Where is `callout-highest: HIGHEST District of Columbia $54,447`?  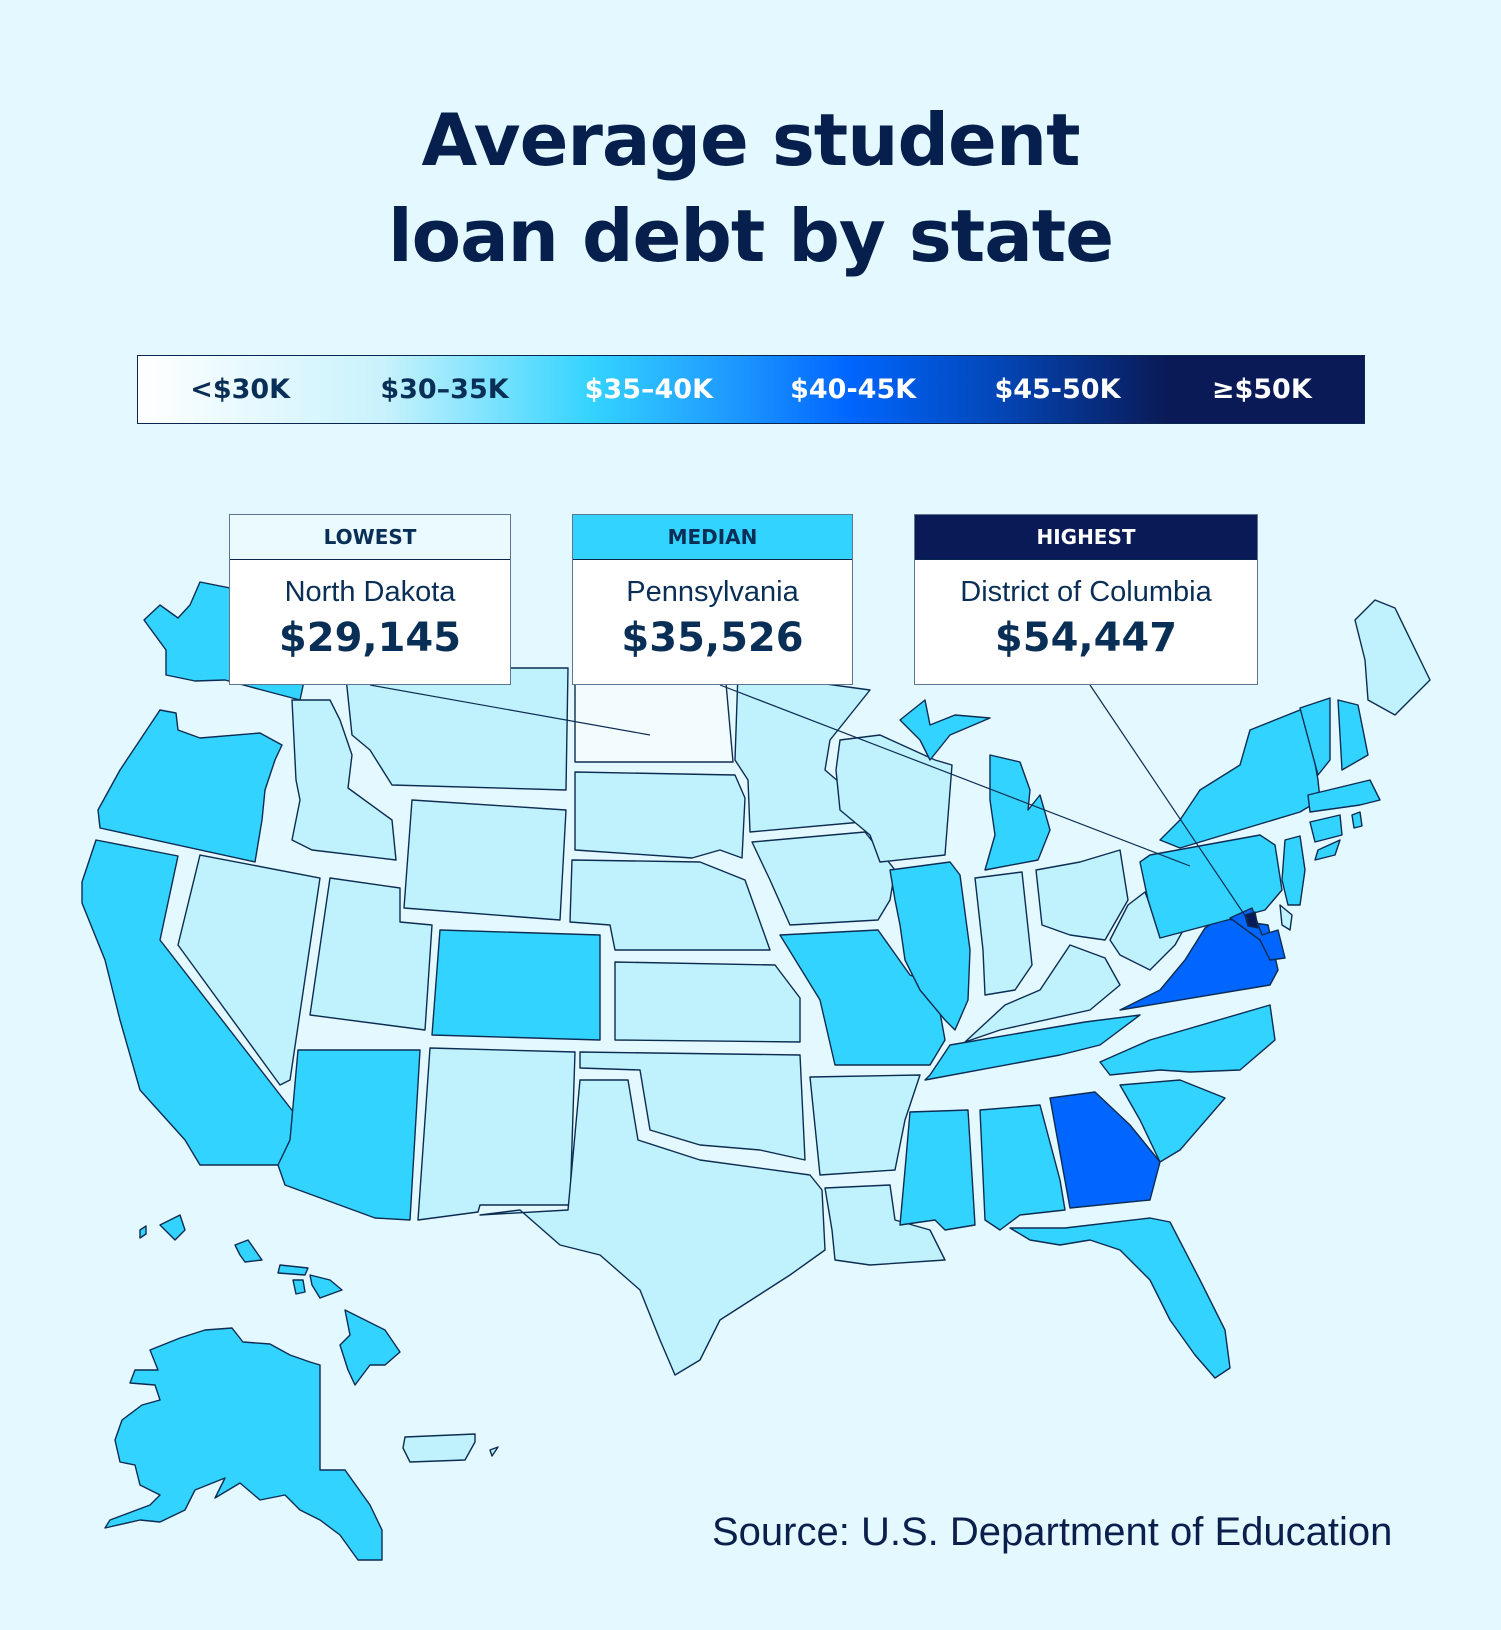 callout-highest: HIGHEST District of Columbia $54,447 is located at coordinates (1086, 599).